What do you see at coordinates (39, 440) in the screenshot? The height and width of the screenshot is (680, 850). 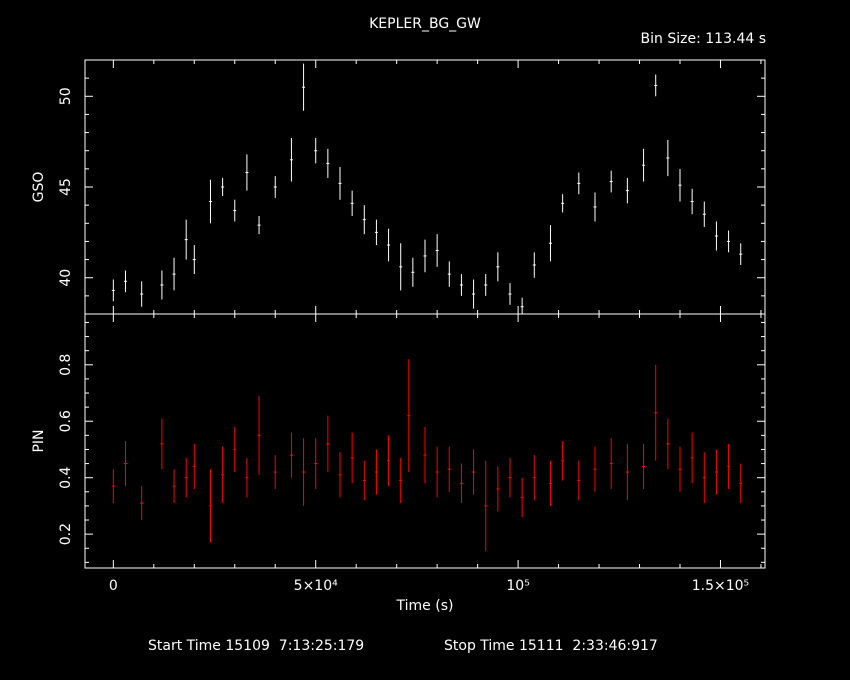 I see `pin-y-axis-label: PIN` at bounding box center [39, 440].